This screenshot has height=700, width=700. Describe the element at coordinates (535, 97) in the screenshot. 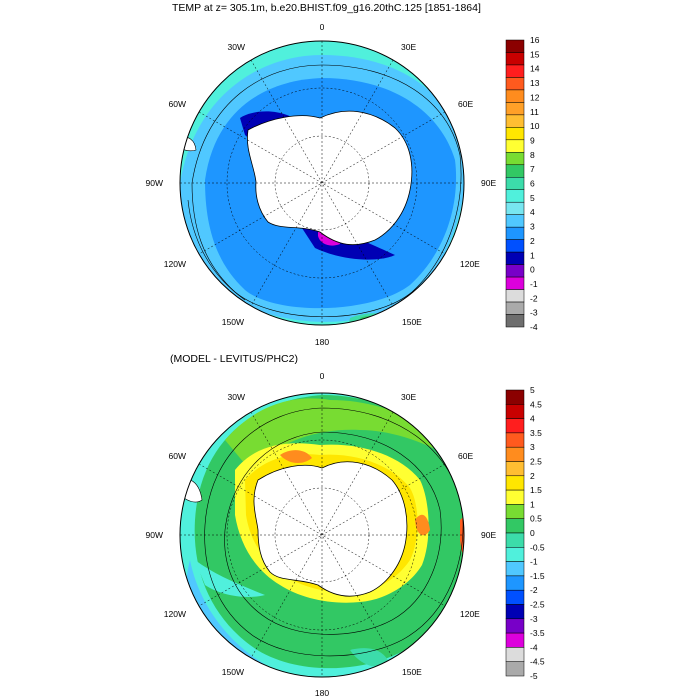

I see `colorbar-tick-label: 12` at that location.